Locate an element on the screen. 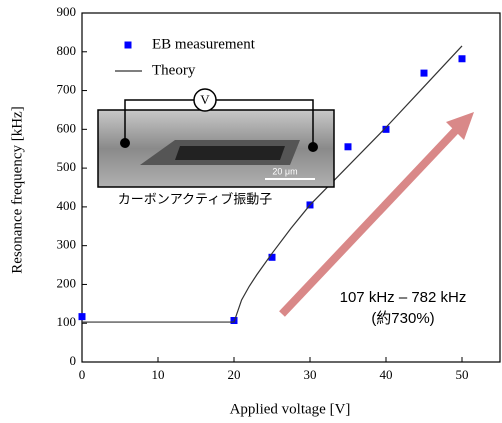  y-tick-label: 400 is located at coordinates (67, 205).